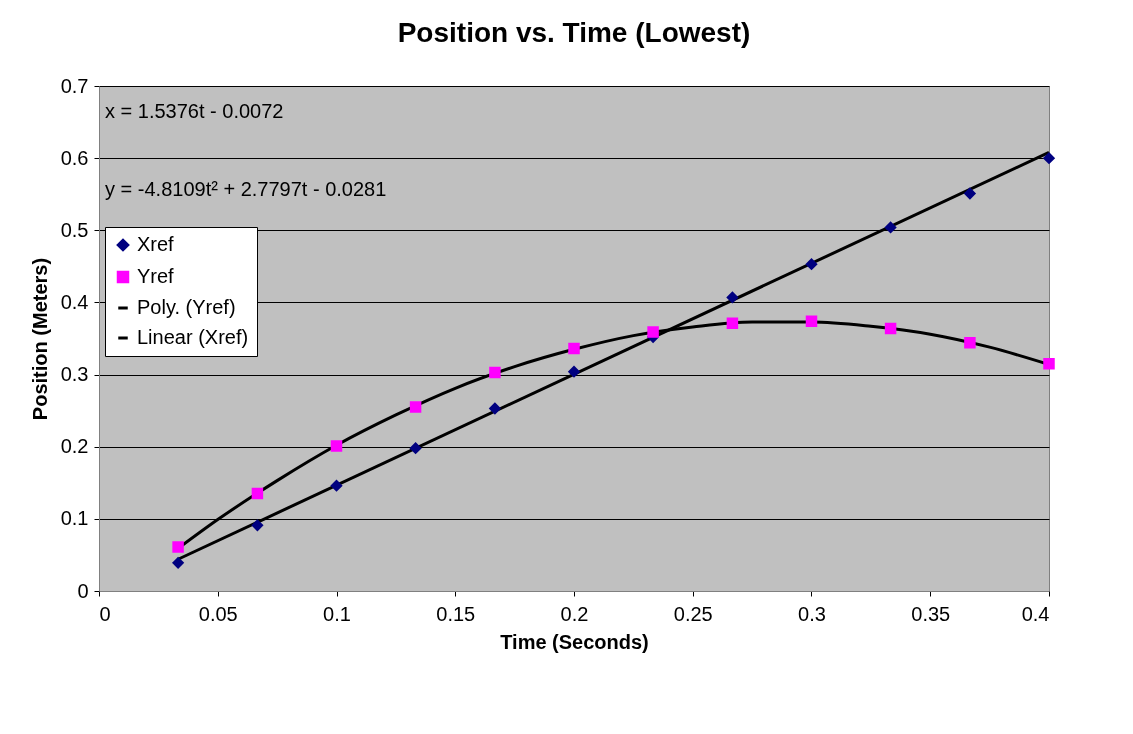 This screenshot has height=734, width=1133. What do you see at coordinates (74, 229) in the screenshot?
I see `y-tick-label: 0.5` at bounding box center [74, 229].